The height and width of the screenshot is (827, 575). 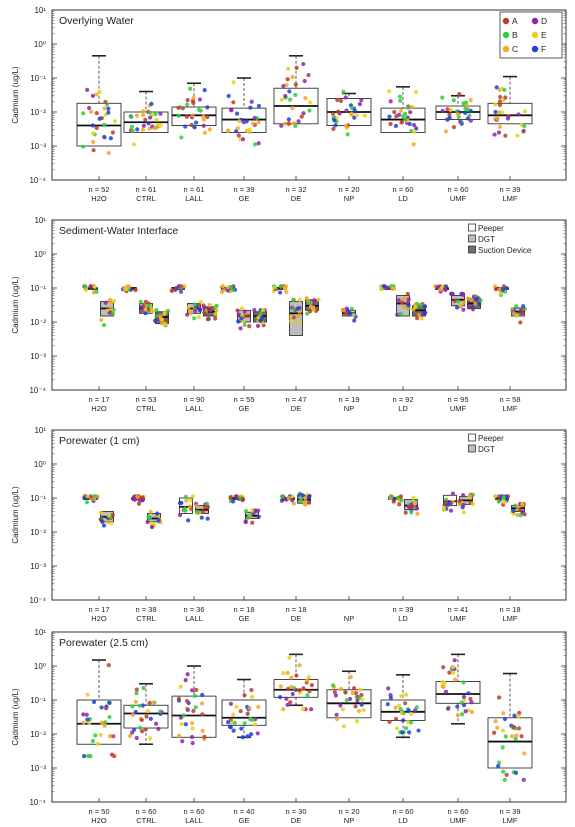 I want to click on panel-title: Overlying Water, so click(x=96, y=21).